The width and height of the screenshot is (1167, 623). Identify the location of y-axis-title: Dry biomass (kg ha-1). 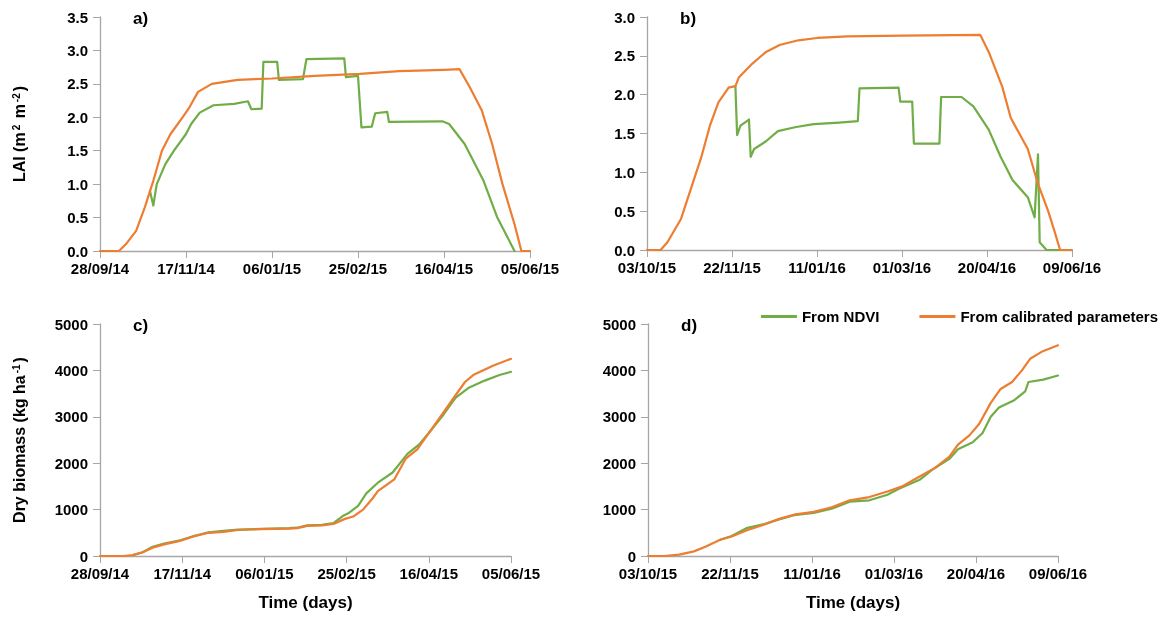
(19, 440).